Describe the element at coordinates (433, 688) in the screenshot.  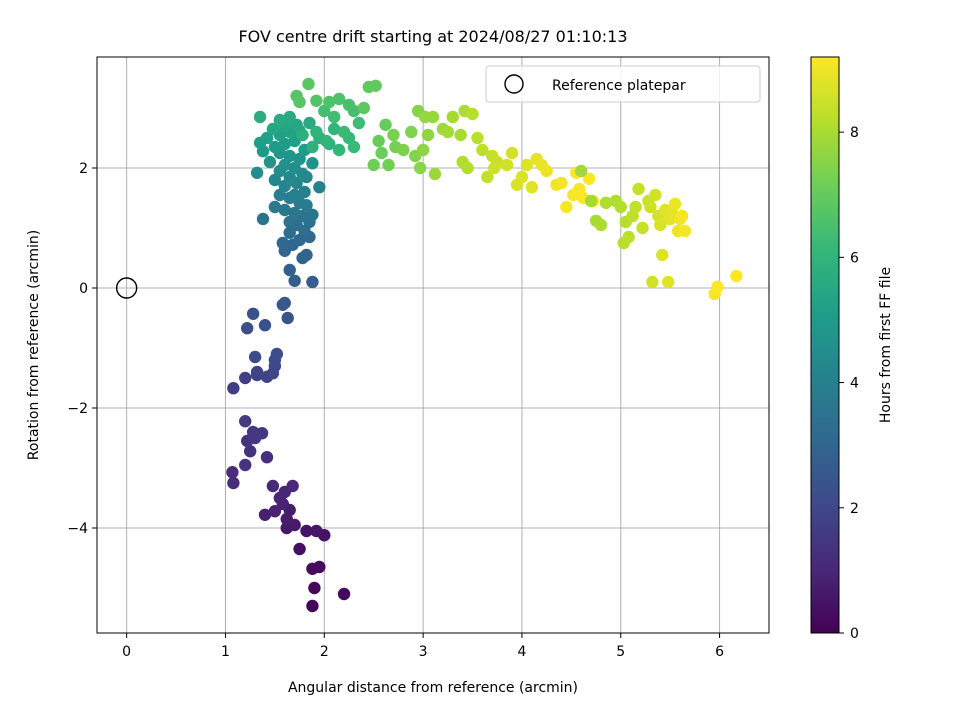
I see `x-axis-label: Angular distance from reference (arcmin)` at that location.